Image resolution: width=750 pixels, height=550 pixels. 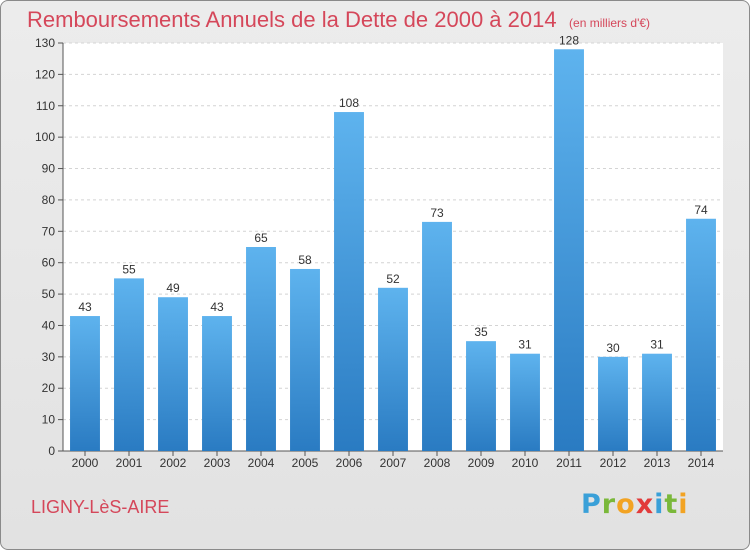 What do you see at coordinates (100, 507) in the screenshot?
I see `commune-name: LIGNY-LèS-AIRE` at bounding box center [100, 507].